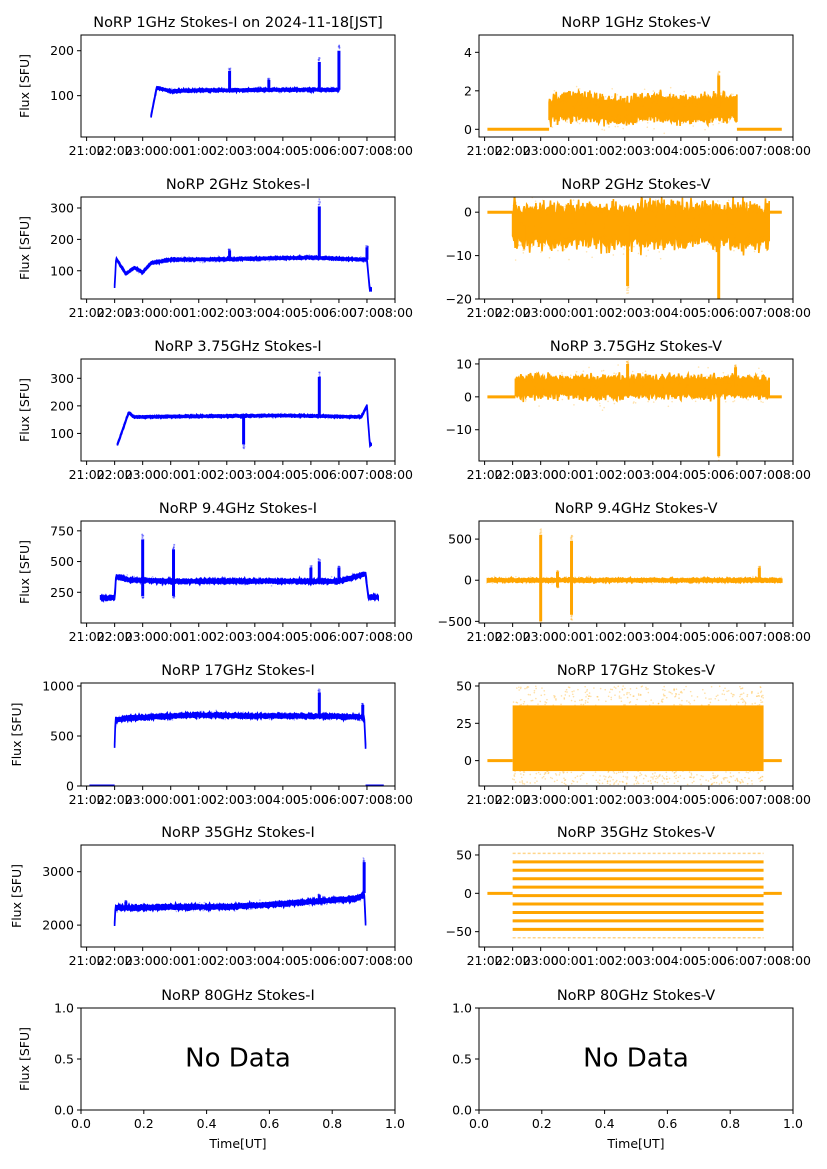 The image size is (827, 1169). What do you see at coordinates (58, 871) in the screenshot?
I see `y-tick-label: 3000` at bounding box center [58, 871].